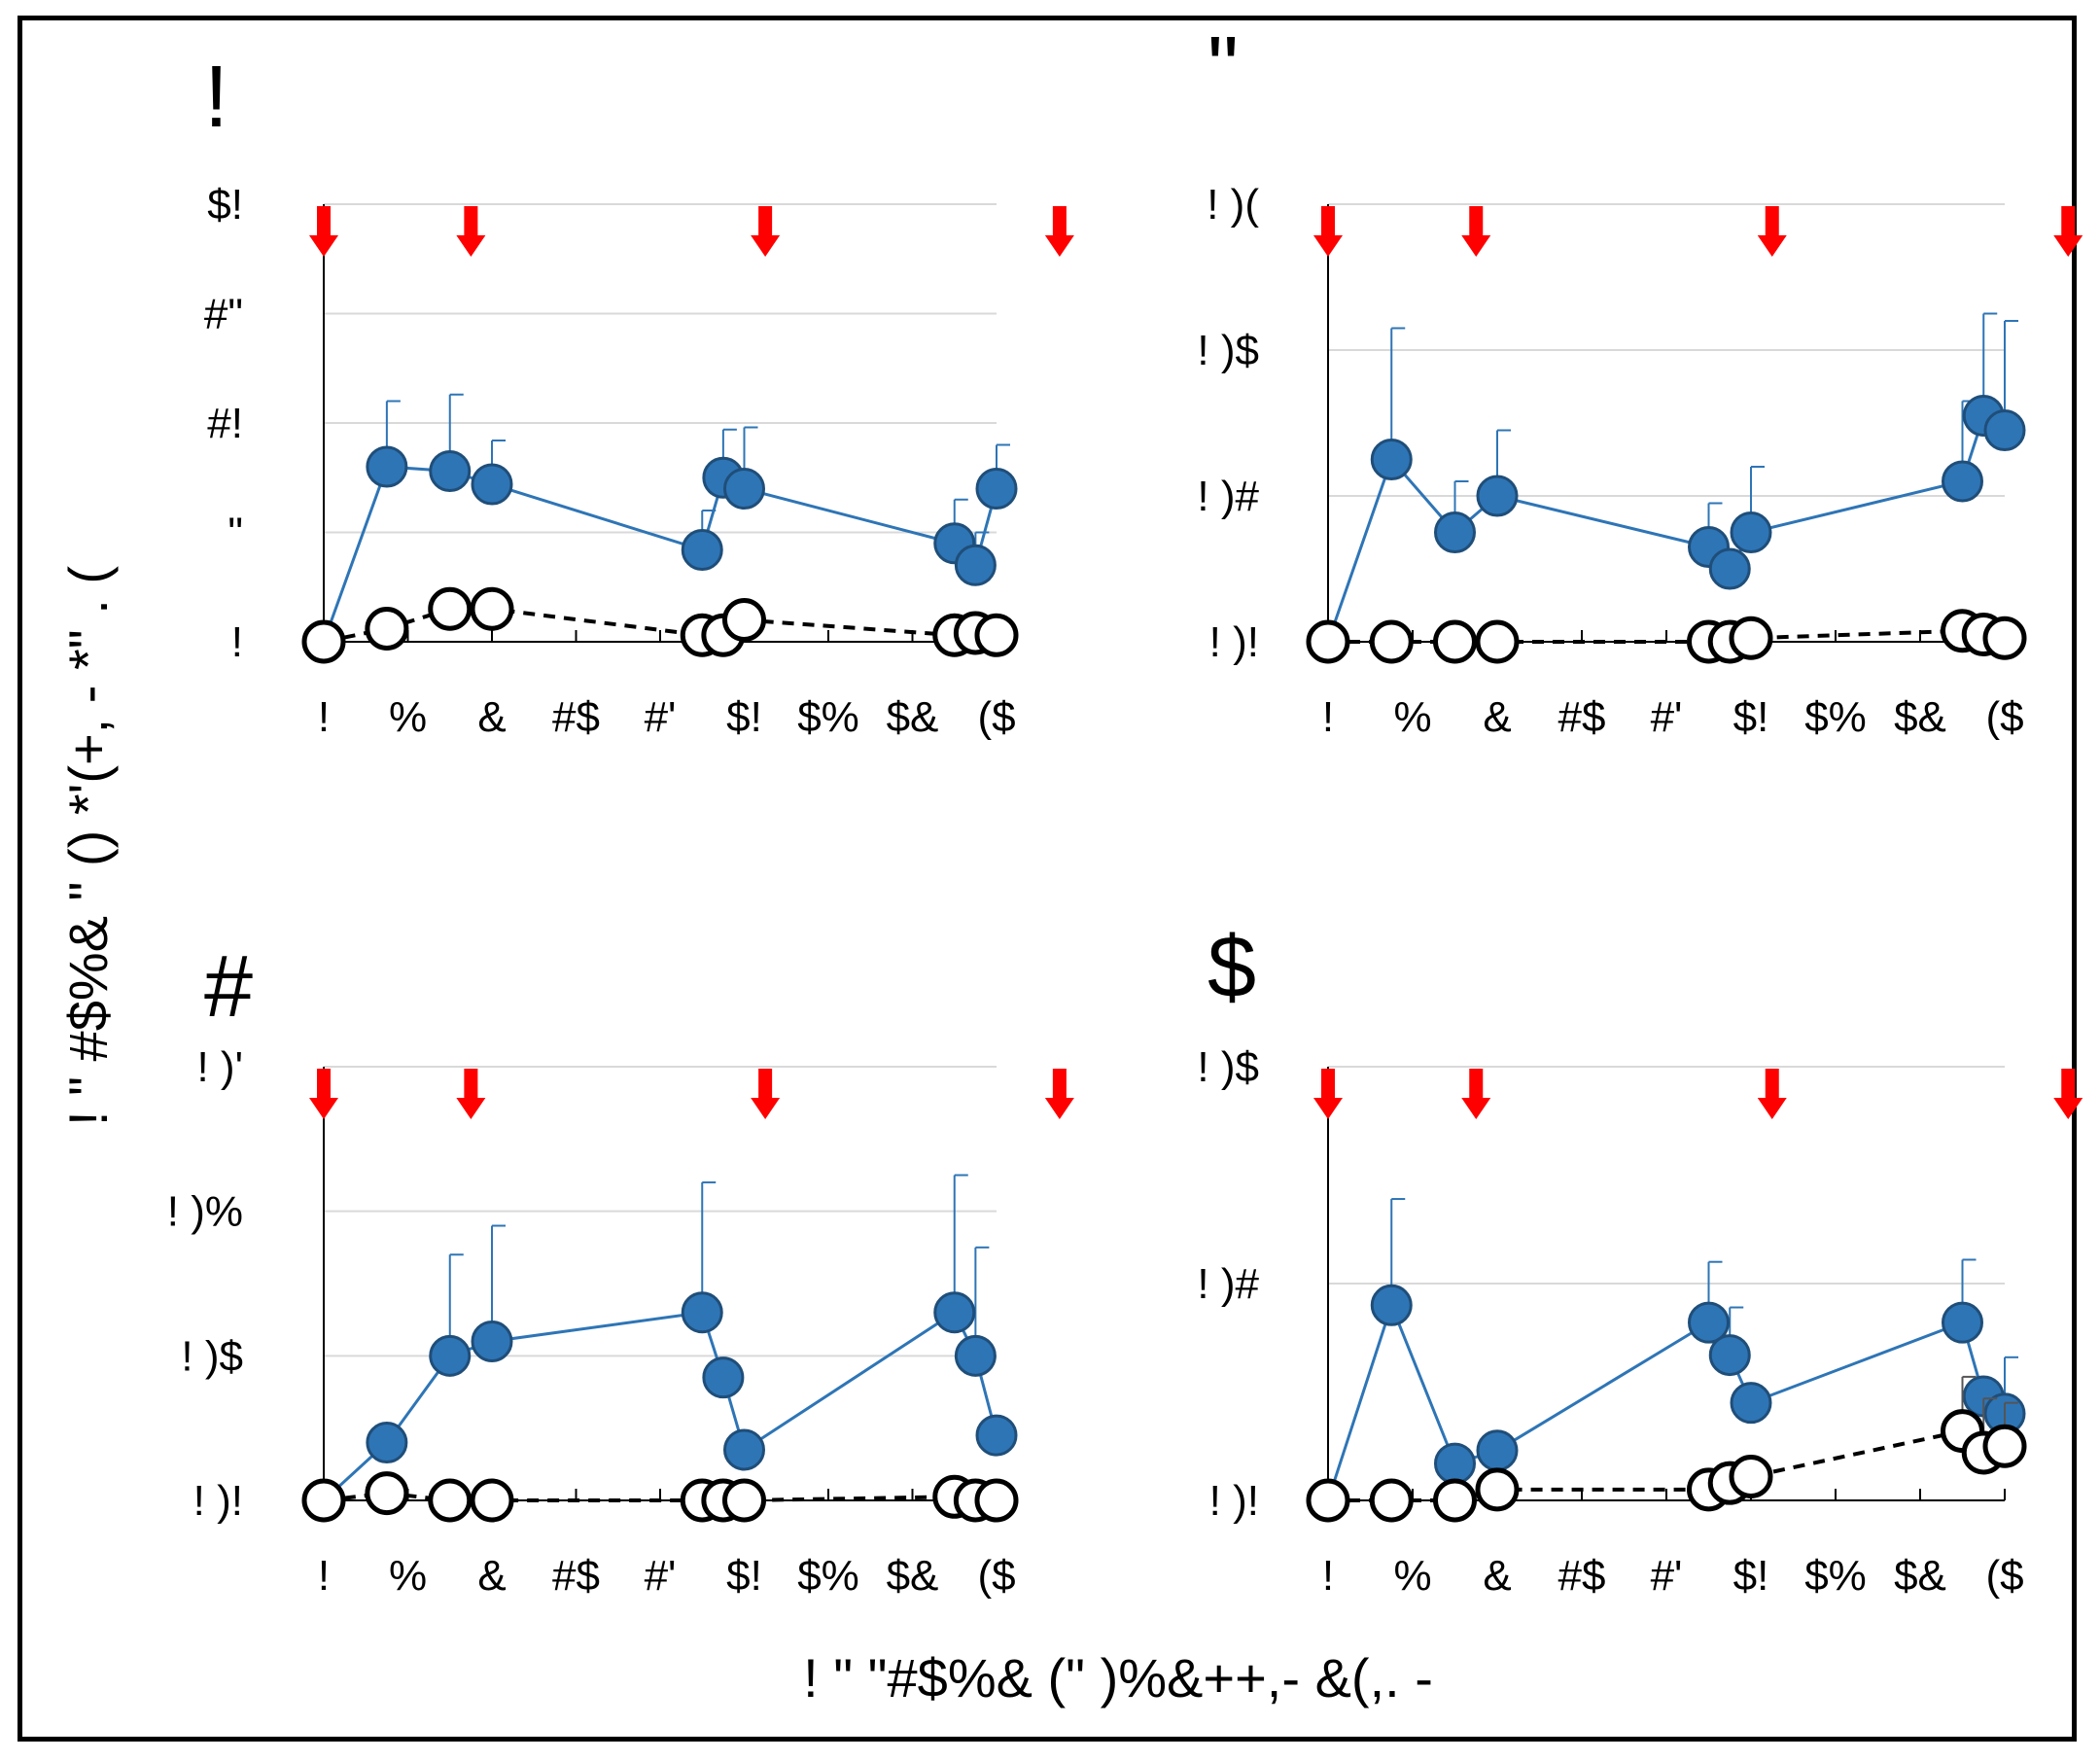 The width and height of the screenshot is (2100, 1761). I want to click on y-tick-label: ! )%, so click(205, 1212).